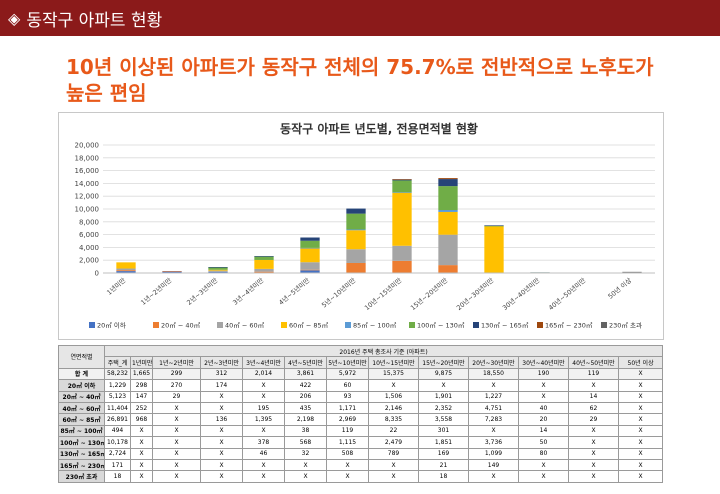 This screenshot has width=720, height=494. I want to click on table-cell: 2,014, so click(263, 374).